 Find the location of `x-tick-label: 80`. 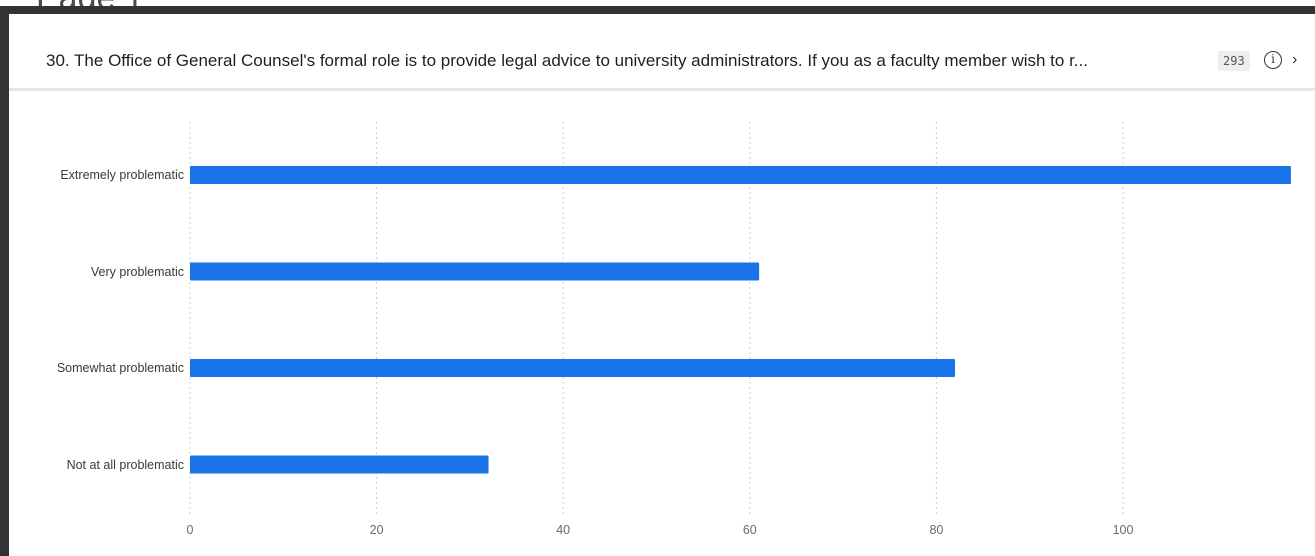

x-tick-label: 80 is located at coordinates (936, 530).